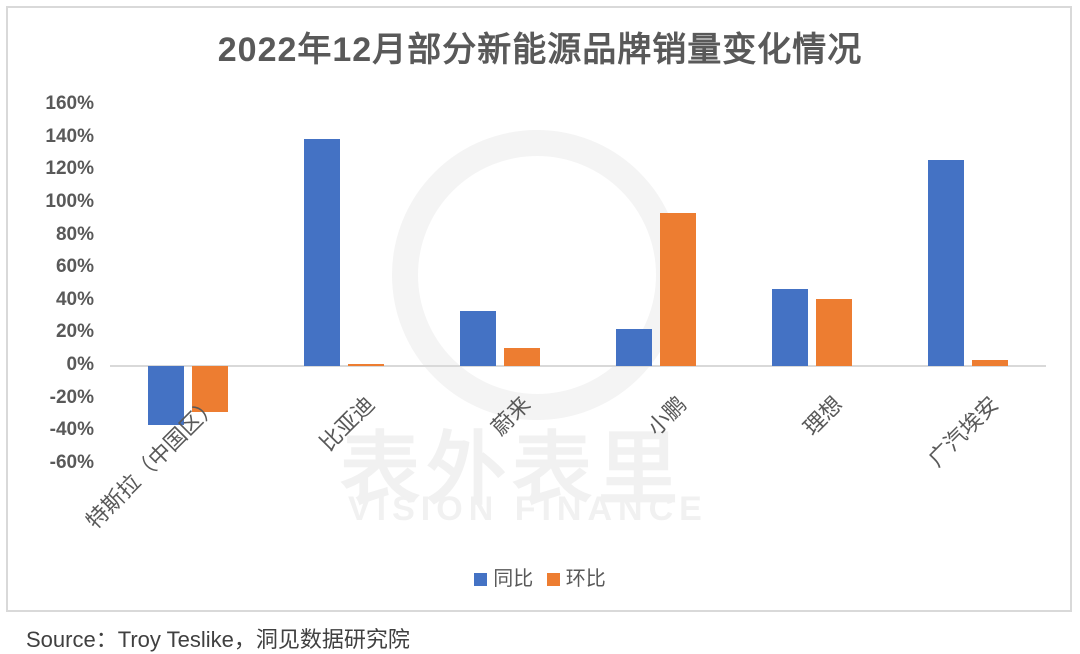 This screenshot has width=1080, height=654. What do you see at coordinates (71, 462) in the screenshot?
I see `y-tick-label: -60%` at bounding box center [71, 462].